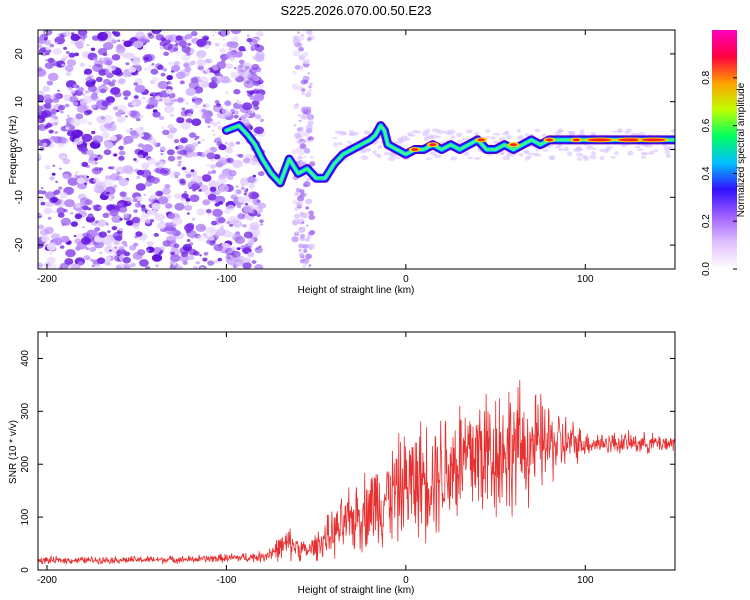  I want to click on spectrogram-ridge, so click(448, 154).